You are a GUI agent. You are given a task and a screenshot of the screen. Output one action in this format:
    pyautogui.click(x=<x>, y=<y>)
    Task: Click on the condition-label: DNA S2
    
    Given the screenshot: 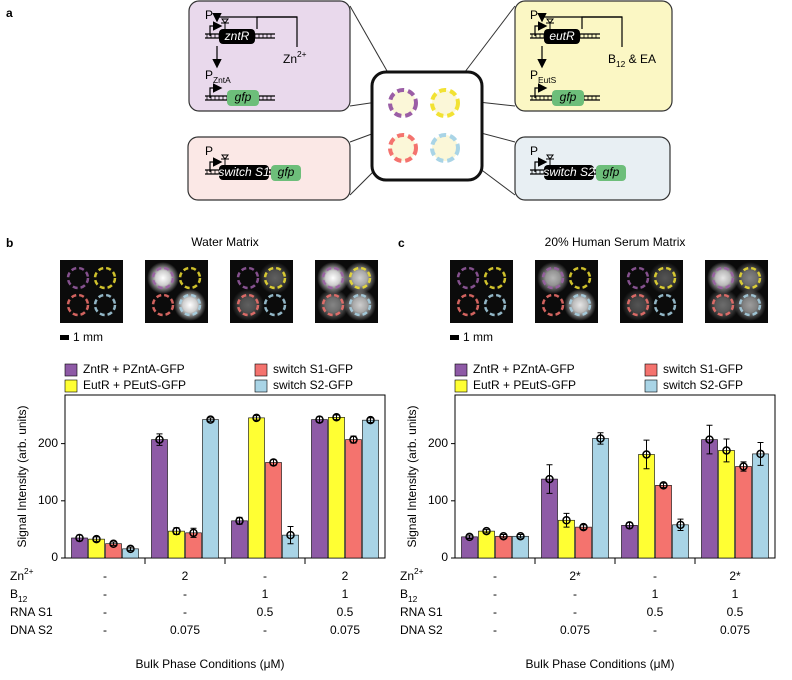 What is the action you would take?
    pyautogui.click(x=421, y=630)
    